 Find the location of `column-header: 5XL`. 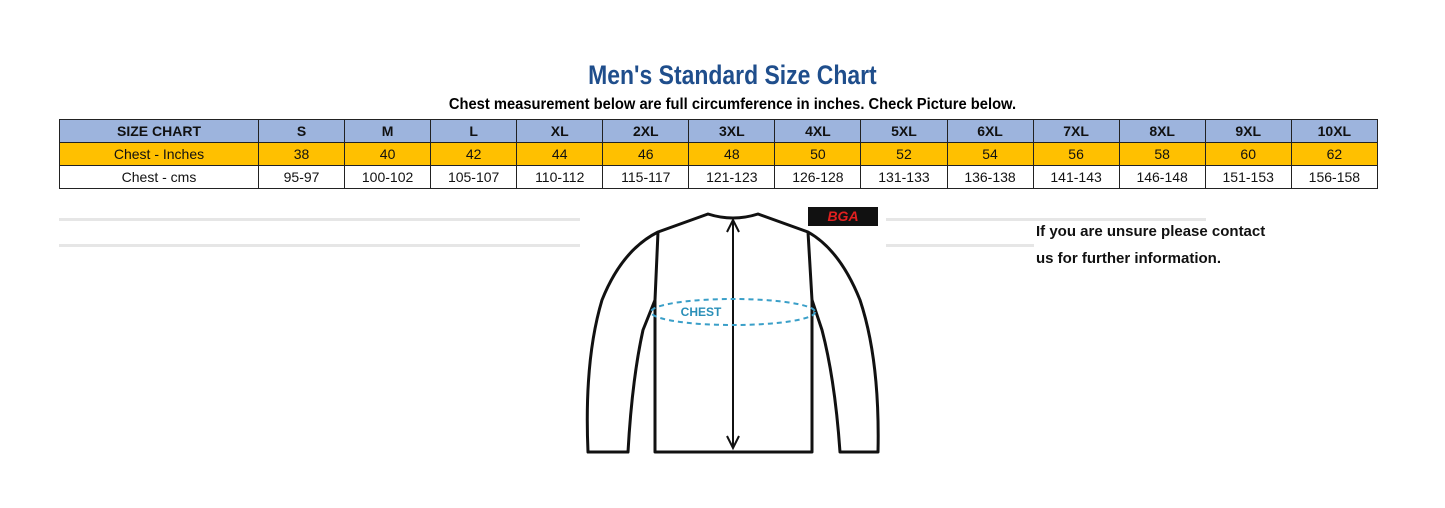

column-header: 5XL is located at coordinates (904, 131).